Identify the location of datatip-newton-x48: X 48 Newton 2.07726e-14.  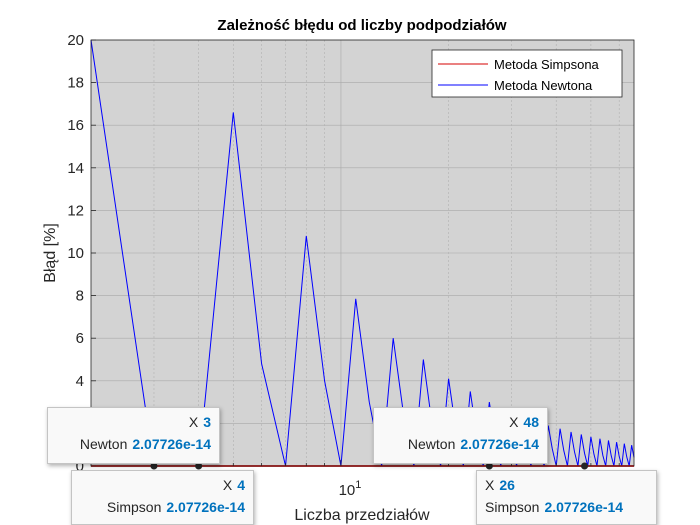
(460, 435).